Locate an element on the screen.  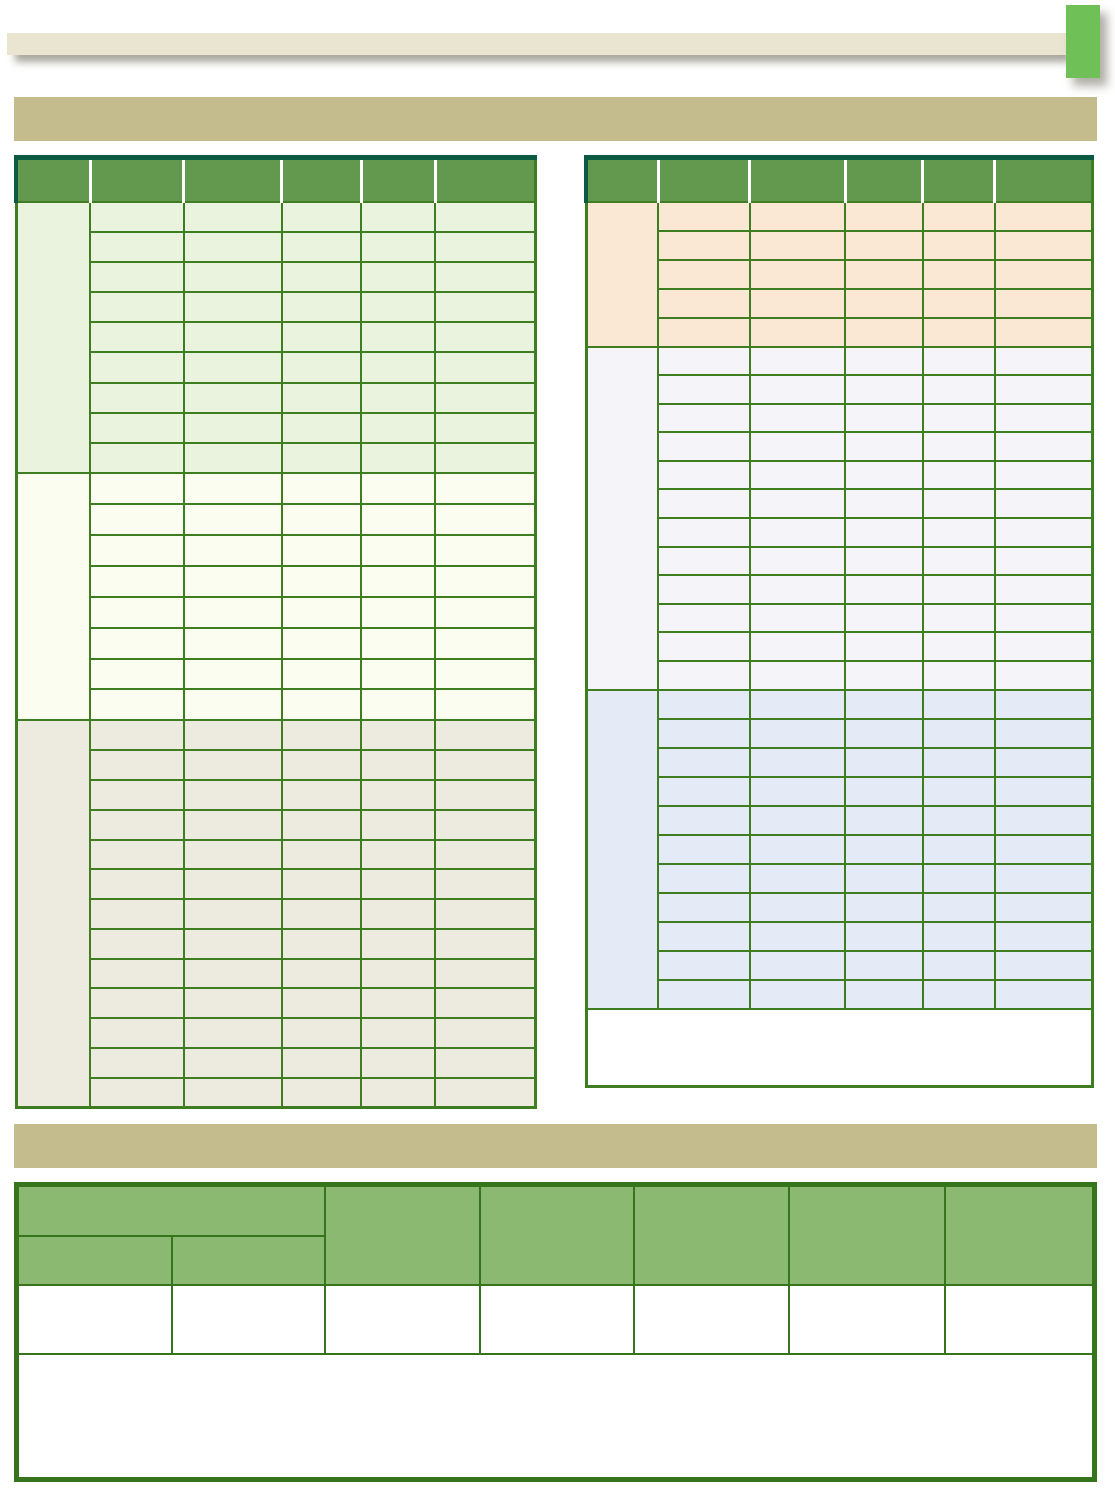
footer-row is located at coordinates (555, 1416).